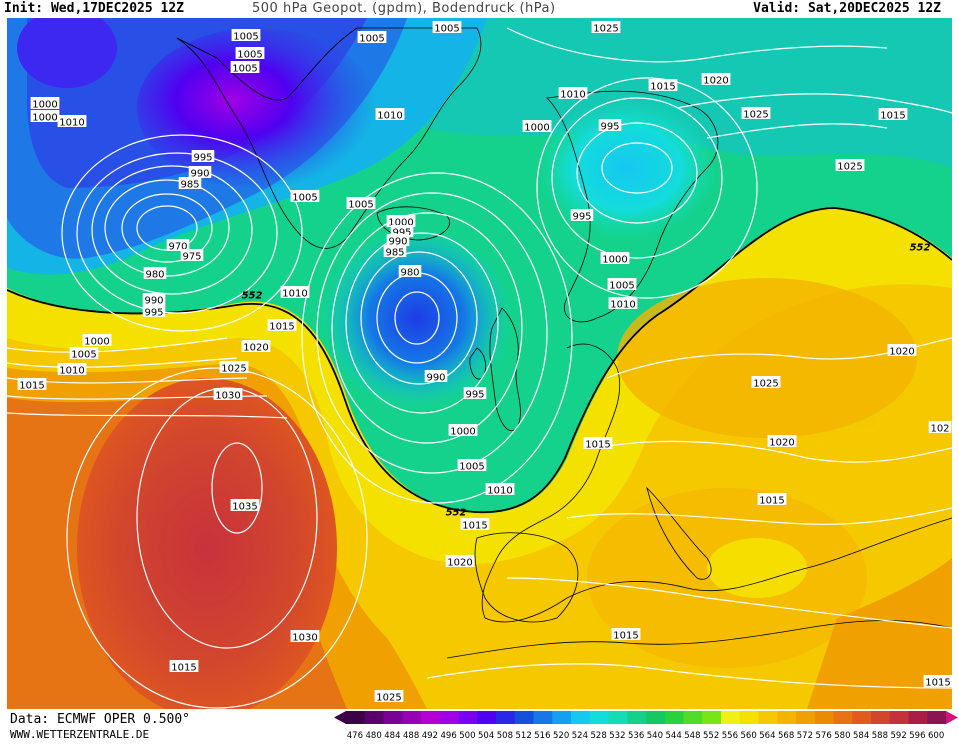 The height and width of the screenshot is (745, 959). Describe the element at coordinates (340, 717) in the screenshot. I see `colorbar-arrow-left` at that location.